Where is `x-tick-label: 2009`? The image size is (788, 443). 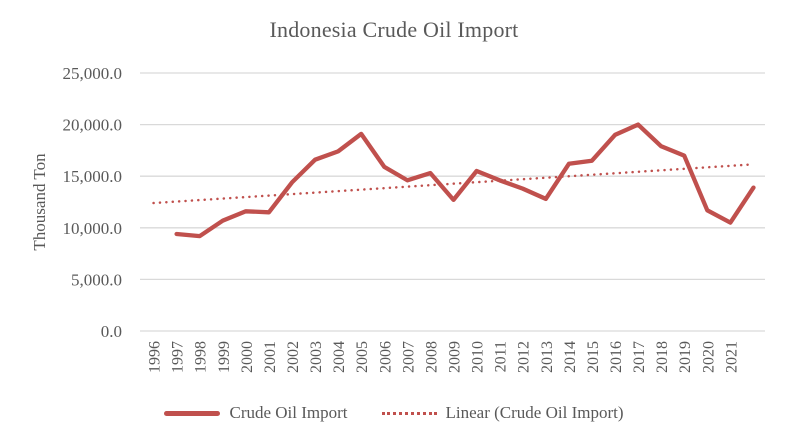
x-tick-label: 2009 is located at coordinates (455, 357).